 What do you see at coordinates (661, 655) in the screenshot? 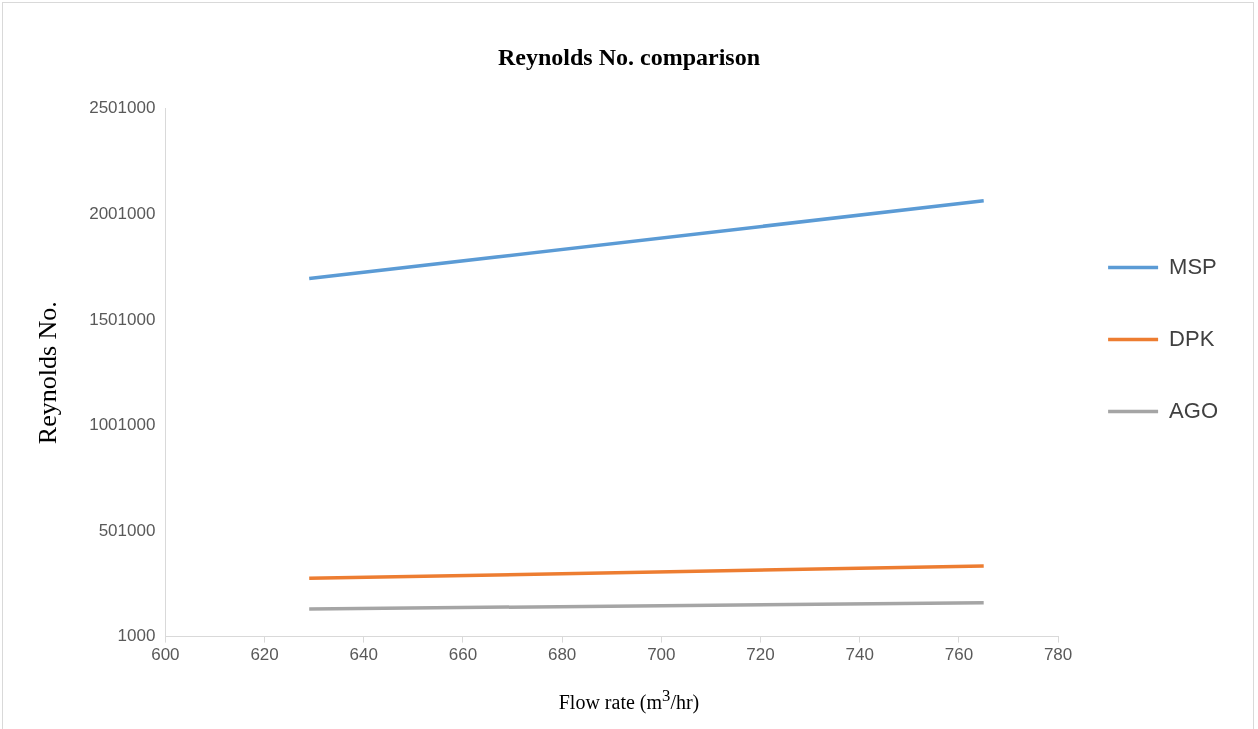
I see `x-tick-label: 700` at bounding box center [661, 655].